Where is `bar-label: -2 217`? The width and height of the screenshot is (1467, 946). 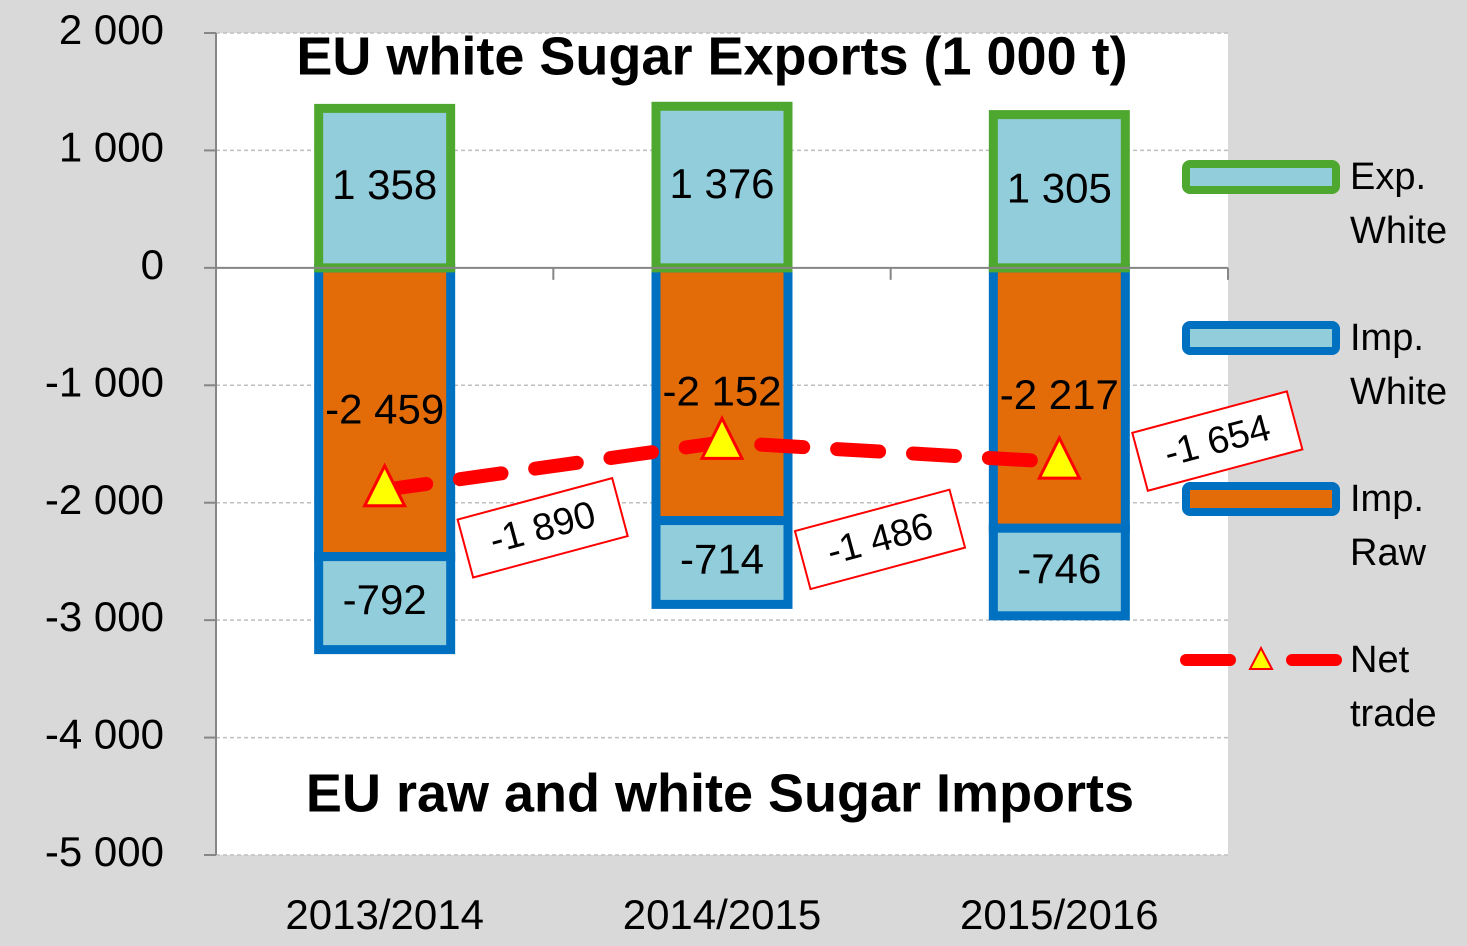
bar-label: -2 217 is located at coordinates (1059, 394).